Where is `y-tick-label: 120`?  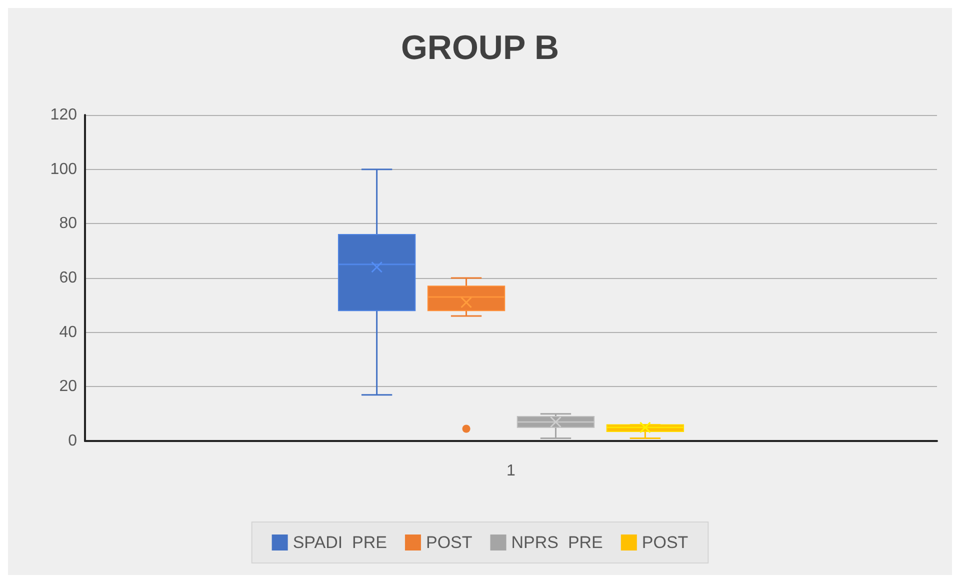
y-tick-label: 120 is located at coordinates (64, 115).